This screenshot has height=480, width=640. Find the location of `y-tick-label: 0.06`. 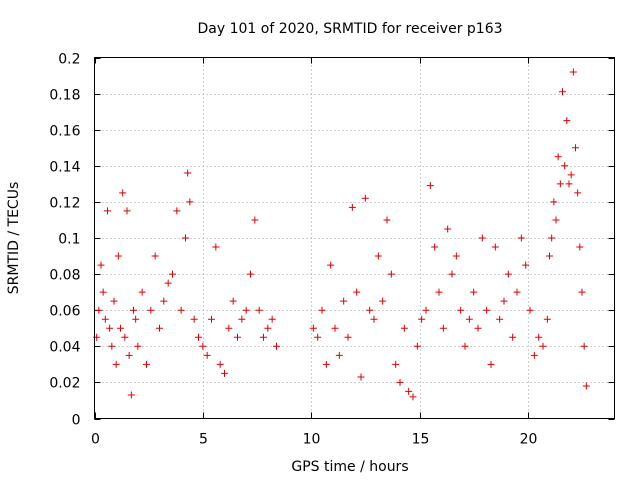

y-tick-label: 0.06 is located at coordinates (64, 312).